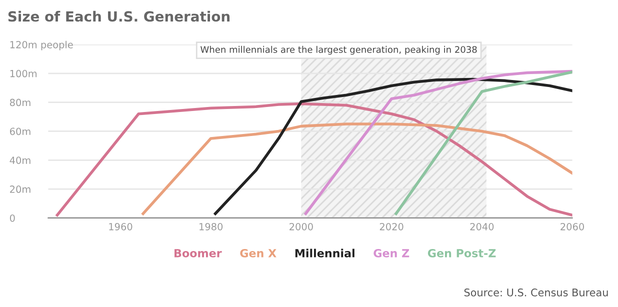  I want to click on text: Boomer, so click(198, 253).